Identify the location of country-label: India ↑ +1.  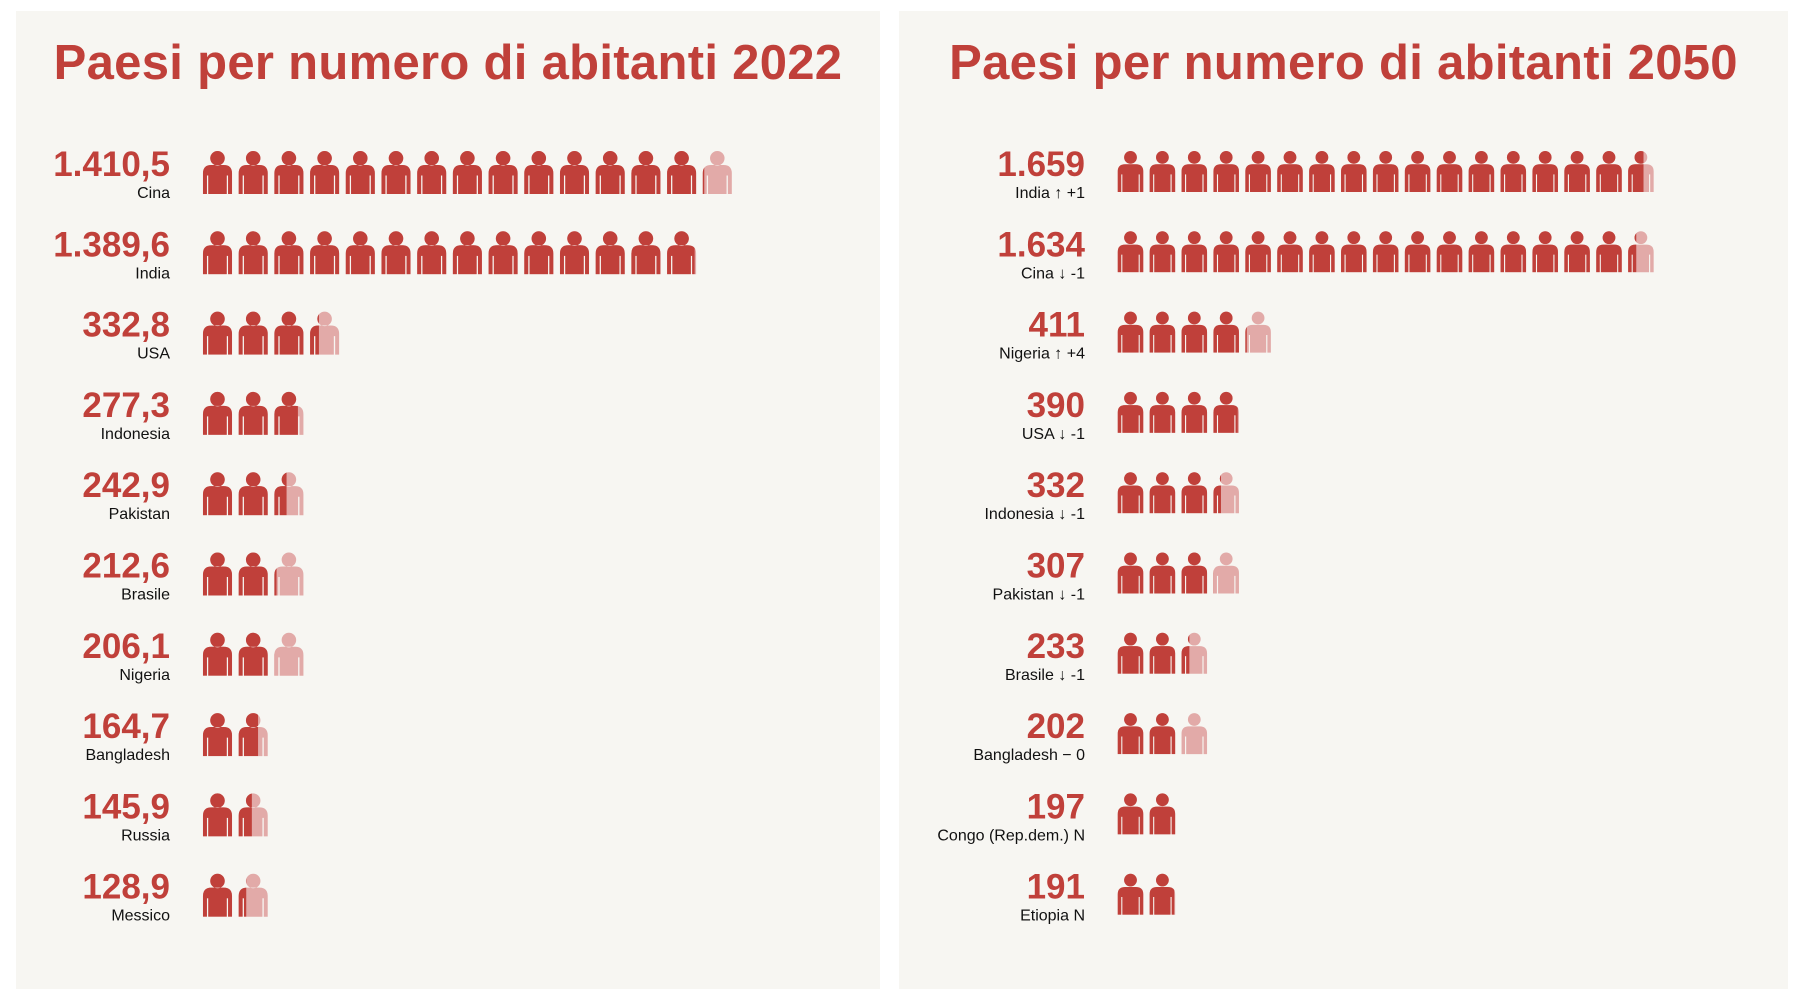
(1050, 193).